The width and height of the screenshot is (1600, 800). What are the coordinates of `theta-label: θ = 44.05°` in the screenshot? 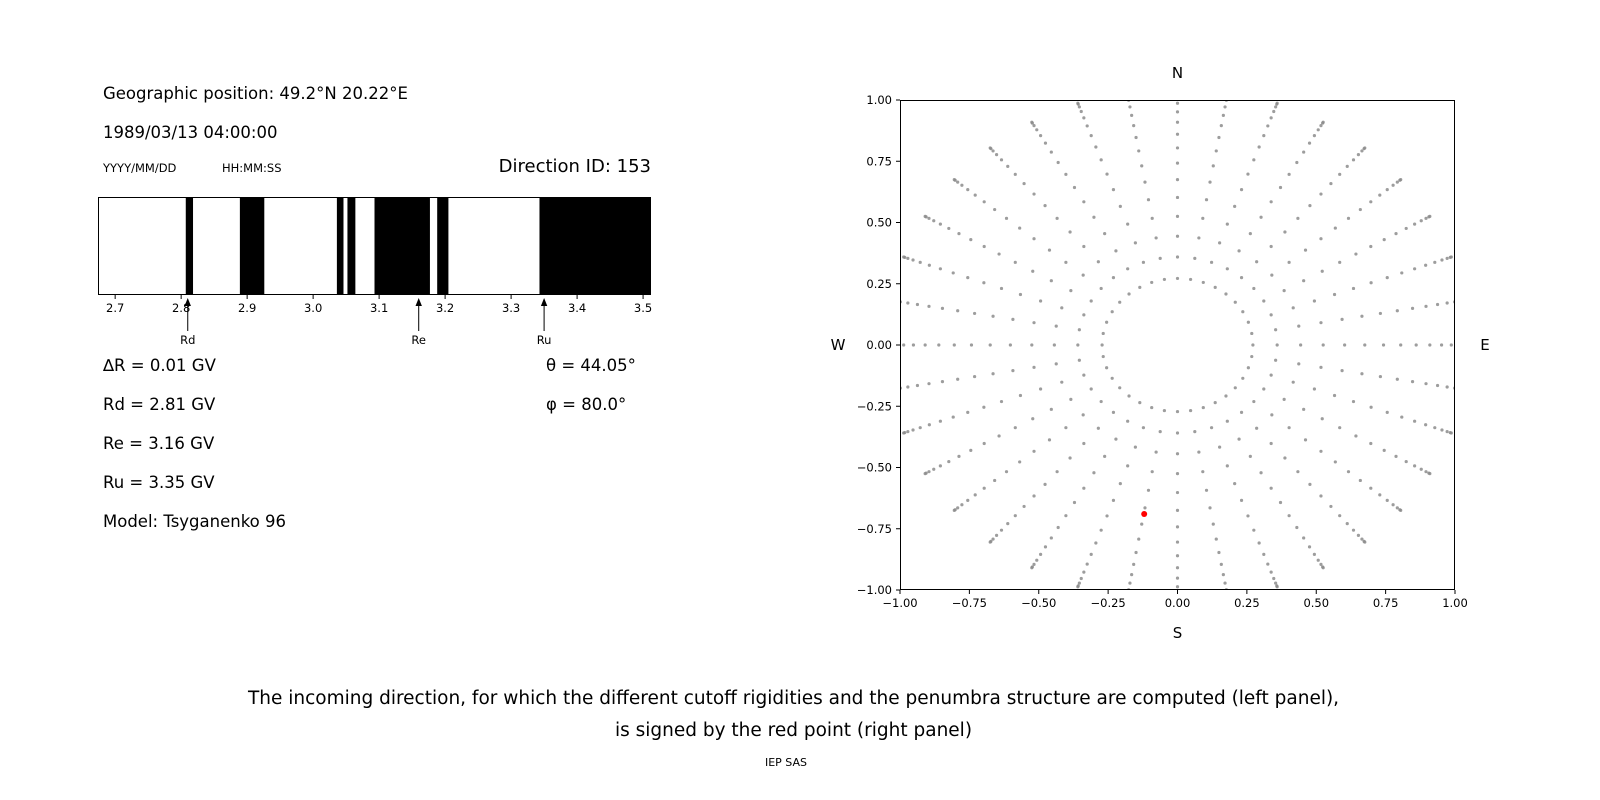 It's located at (591, 365).